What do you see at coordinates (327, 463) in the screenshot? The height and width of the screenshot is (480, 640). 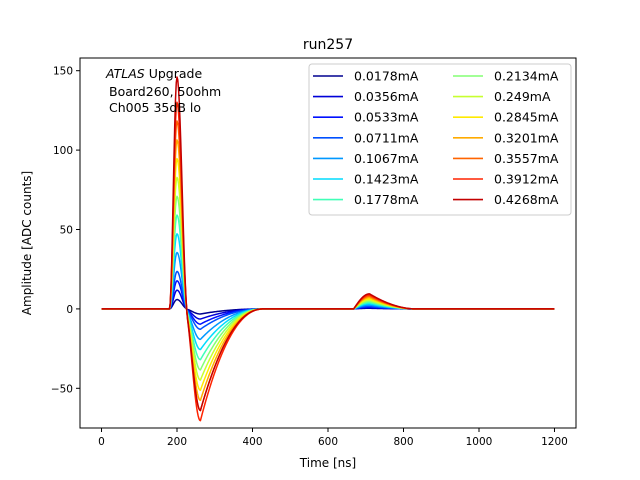 I see `x-axis-label: Time [ns]` at bounding box center [327, 463].